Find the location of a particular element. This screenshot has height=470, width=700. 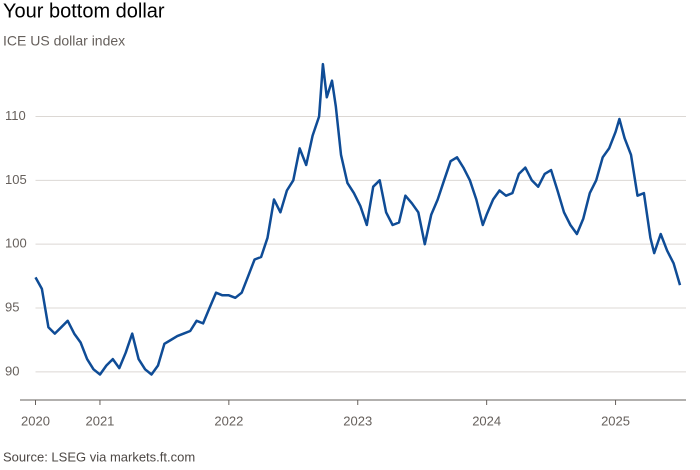

x-tick-label: 2022 is located at coordinates (228, 420).